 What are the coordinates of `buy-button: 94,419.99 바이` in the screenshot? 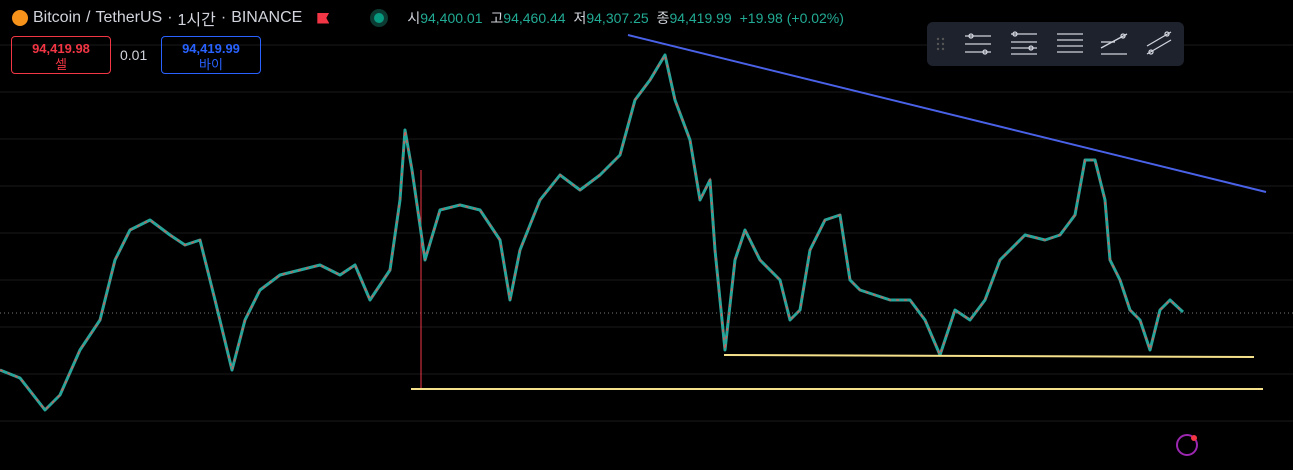 It's located at (211, 55).